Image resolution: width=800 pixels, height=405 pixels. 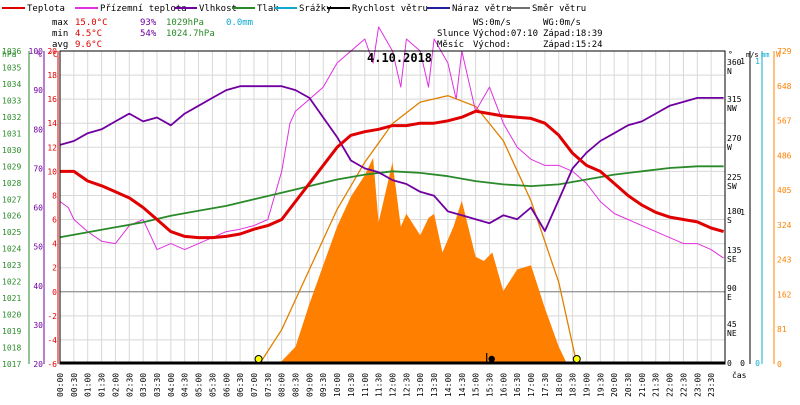 What do you see at coordinates (11, 117) in the screenshot?
I see `pressure-tick-label: 1032` at bounding box center [11, 117].